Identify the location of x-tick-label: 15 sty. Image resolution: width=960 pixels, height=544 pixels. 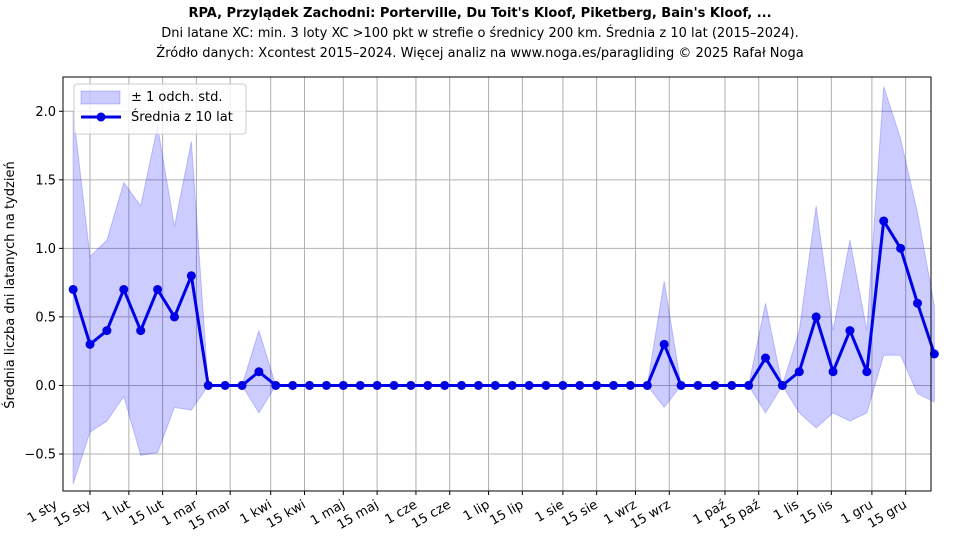
(73, 513).